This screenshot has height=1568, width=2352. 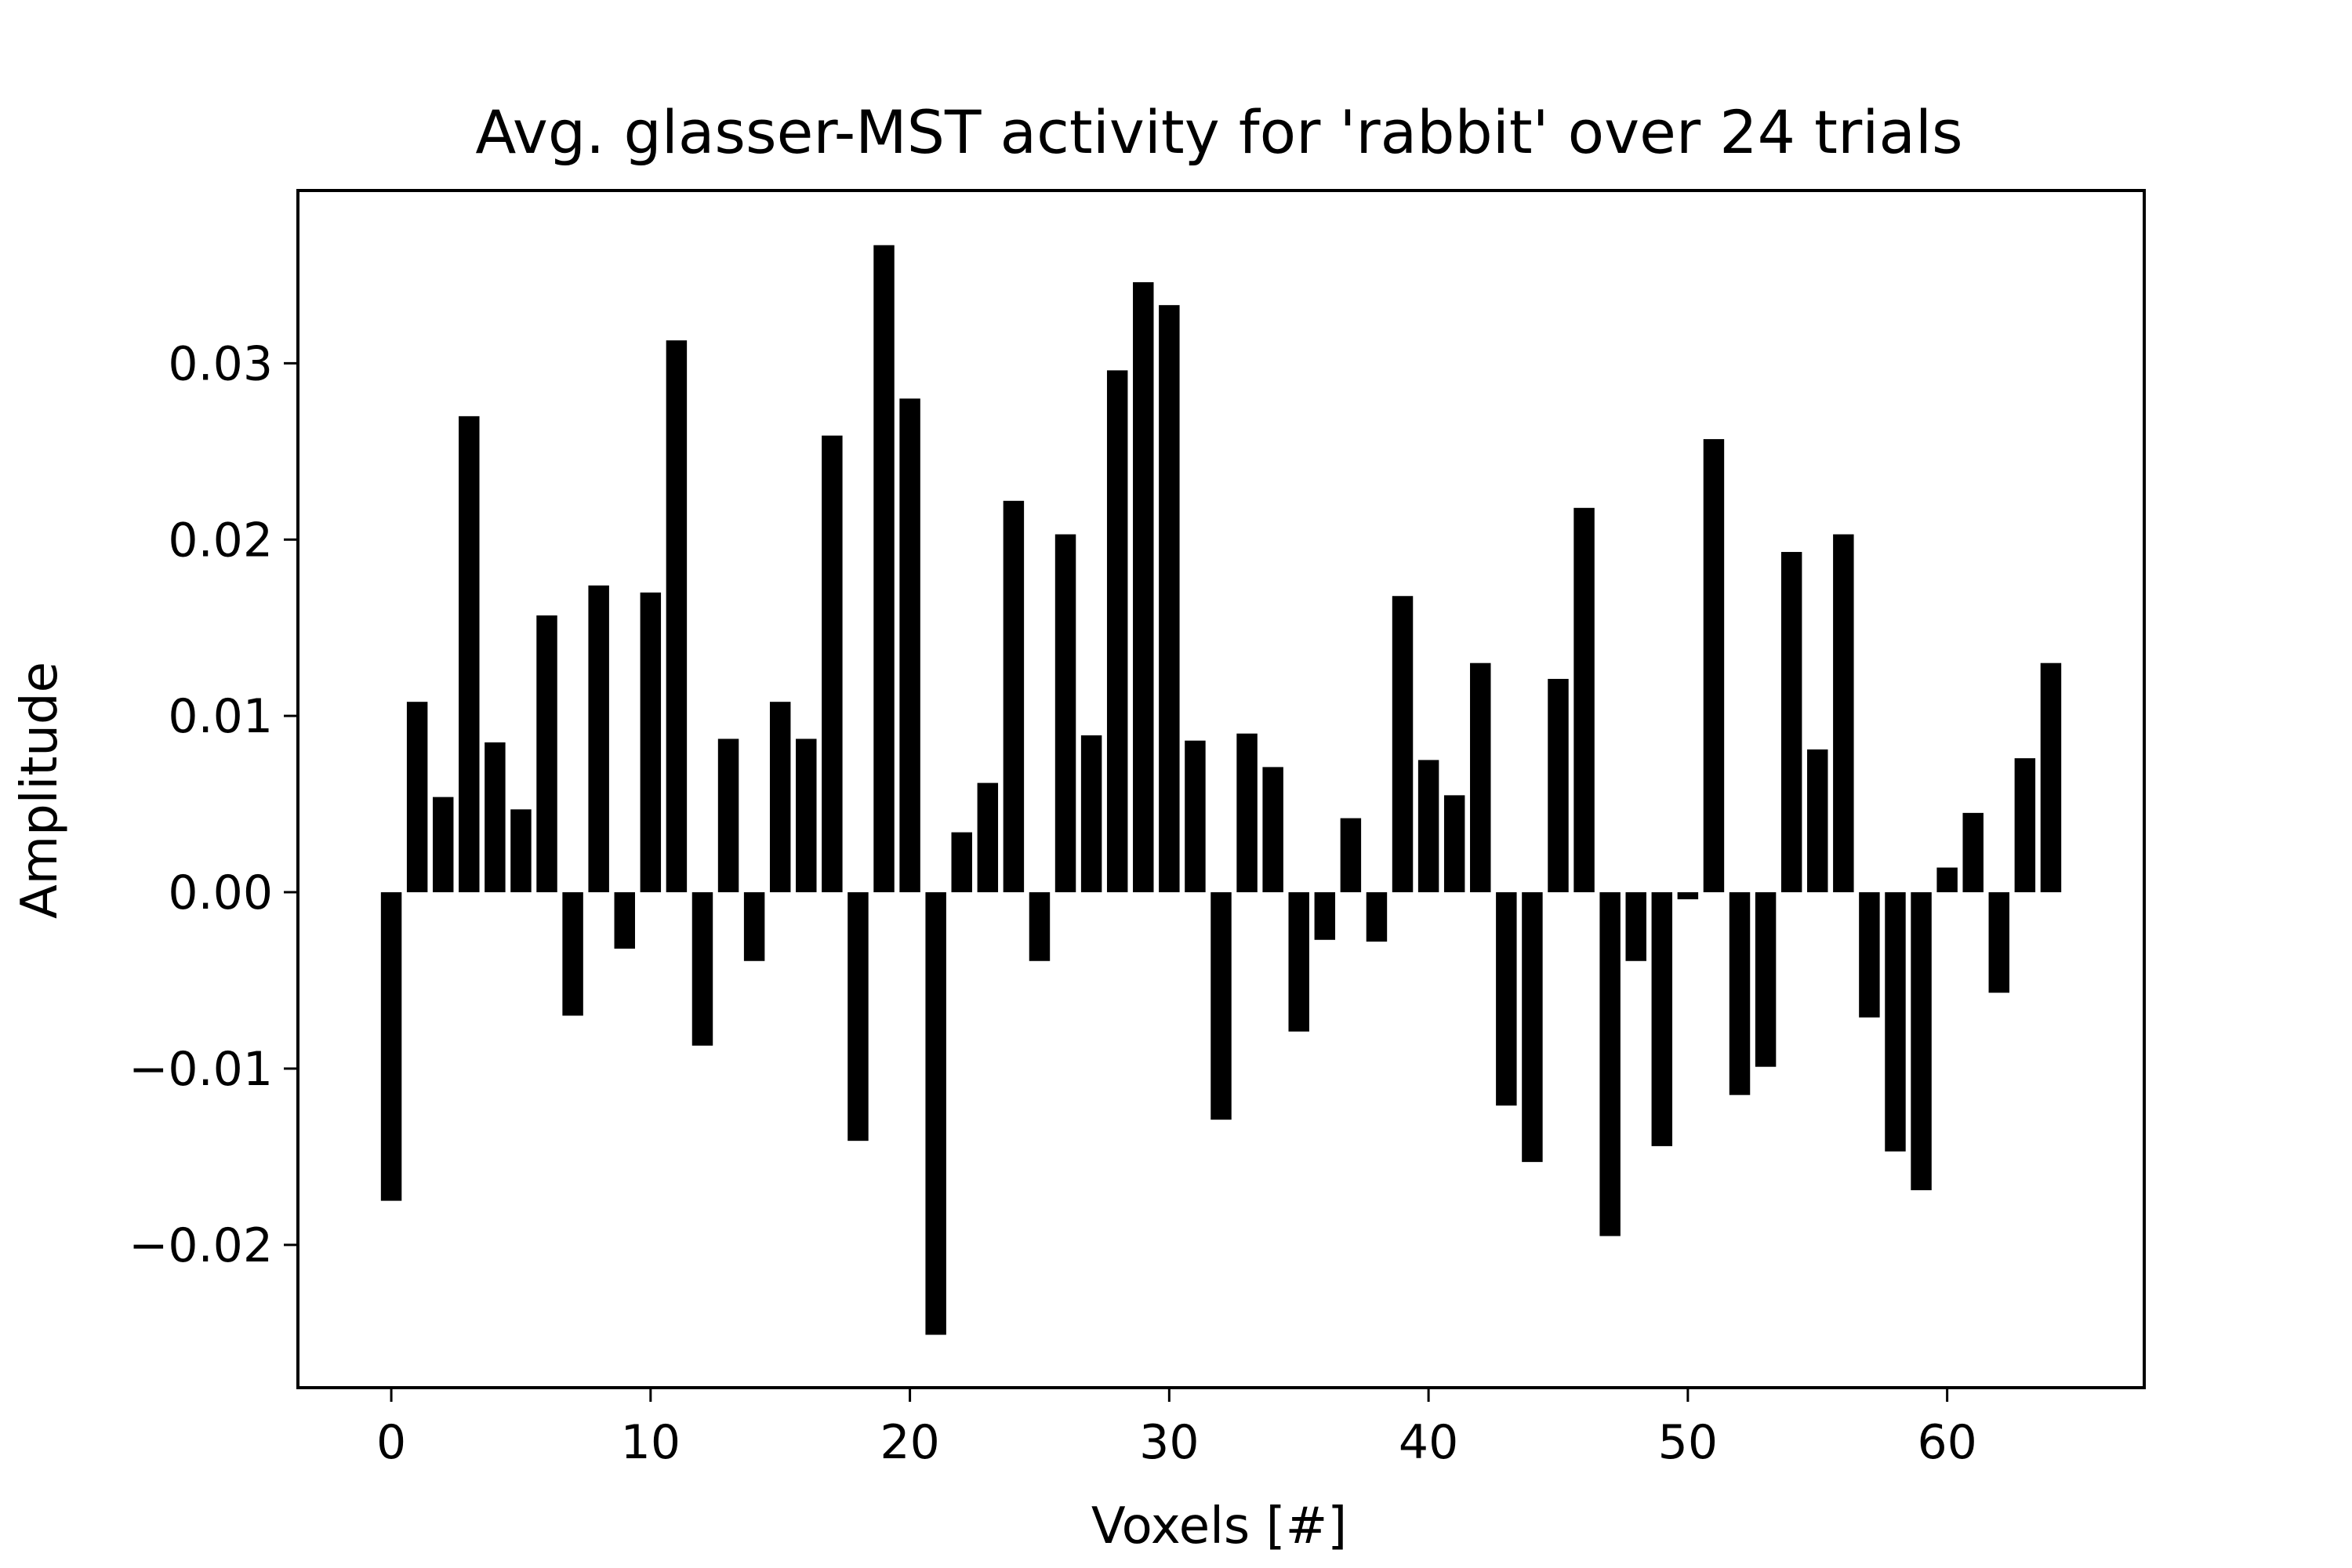 What do you see at coordinates (651, 1443) in the screenshot?
I see `x-tick-label: 10` at bounding box center [651, 1443].